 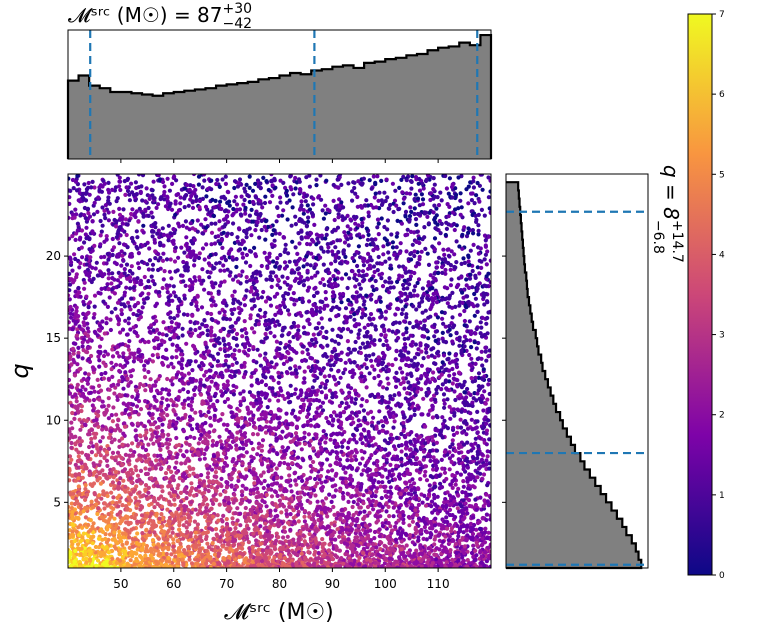 What do you see at coordinates (279, 97) in the screenshot?
I see `mass-histogram-fill` at bounding box center [279, 97].